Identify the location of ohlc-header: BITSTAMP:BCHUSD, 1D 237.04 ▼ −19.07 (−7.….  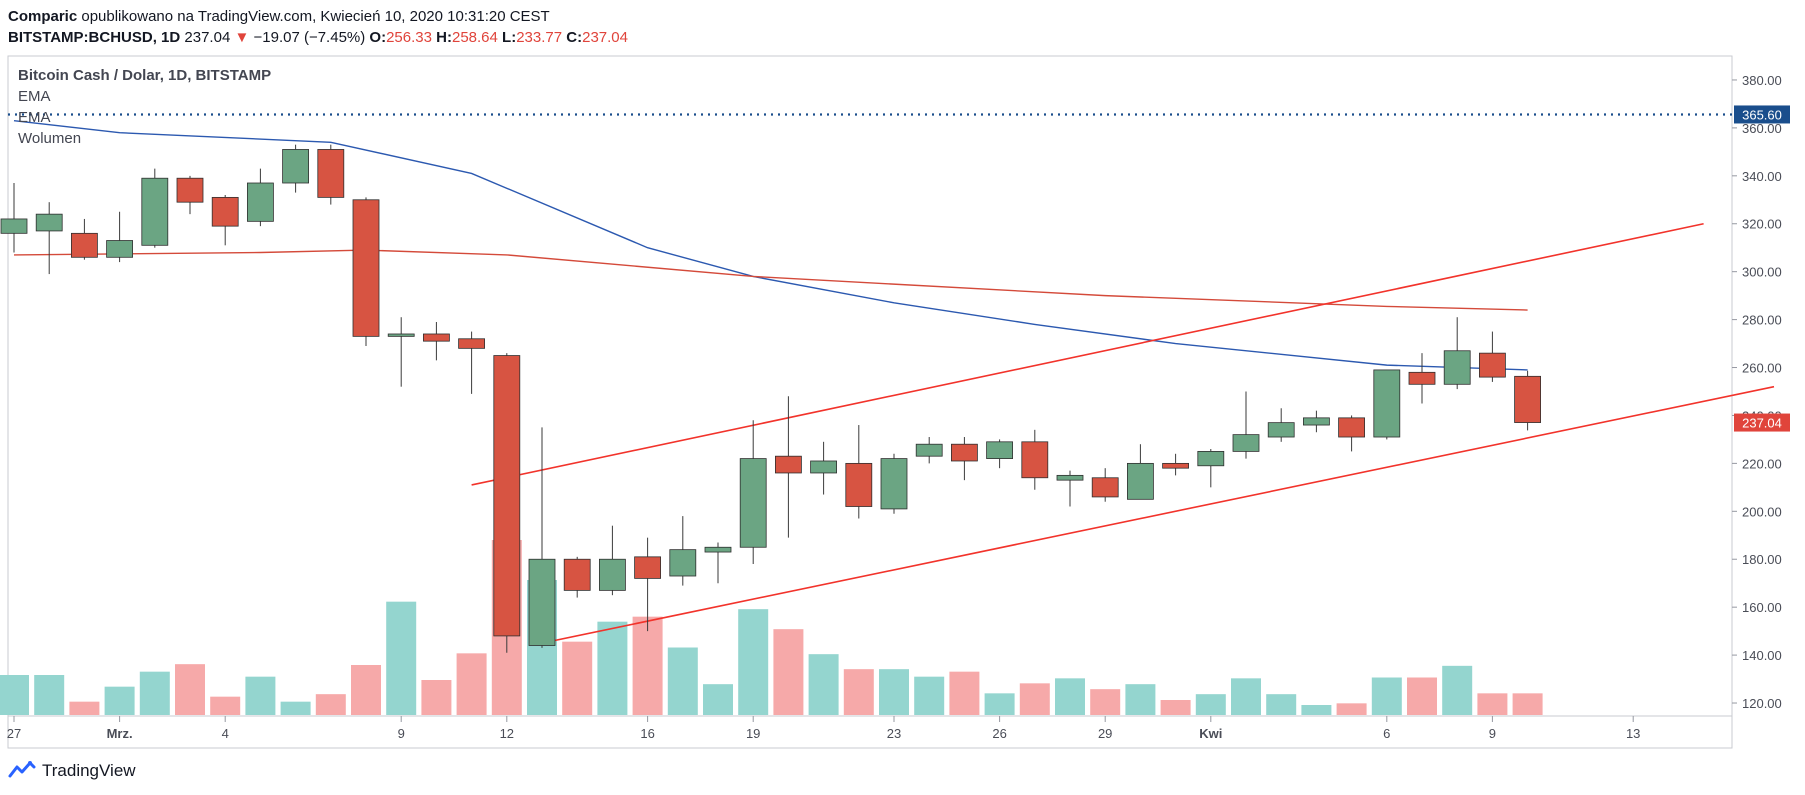
(318, 37).